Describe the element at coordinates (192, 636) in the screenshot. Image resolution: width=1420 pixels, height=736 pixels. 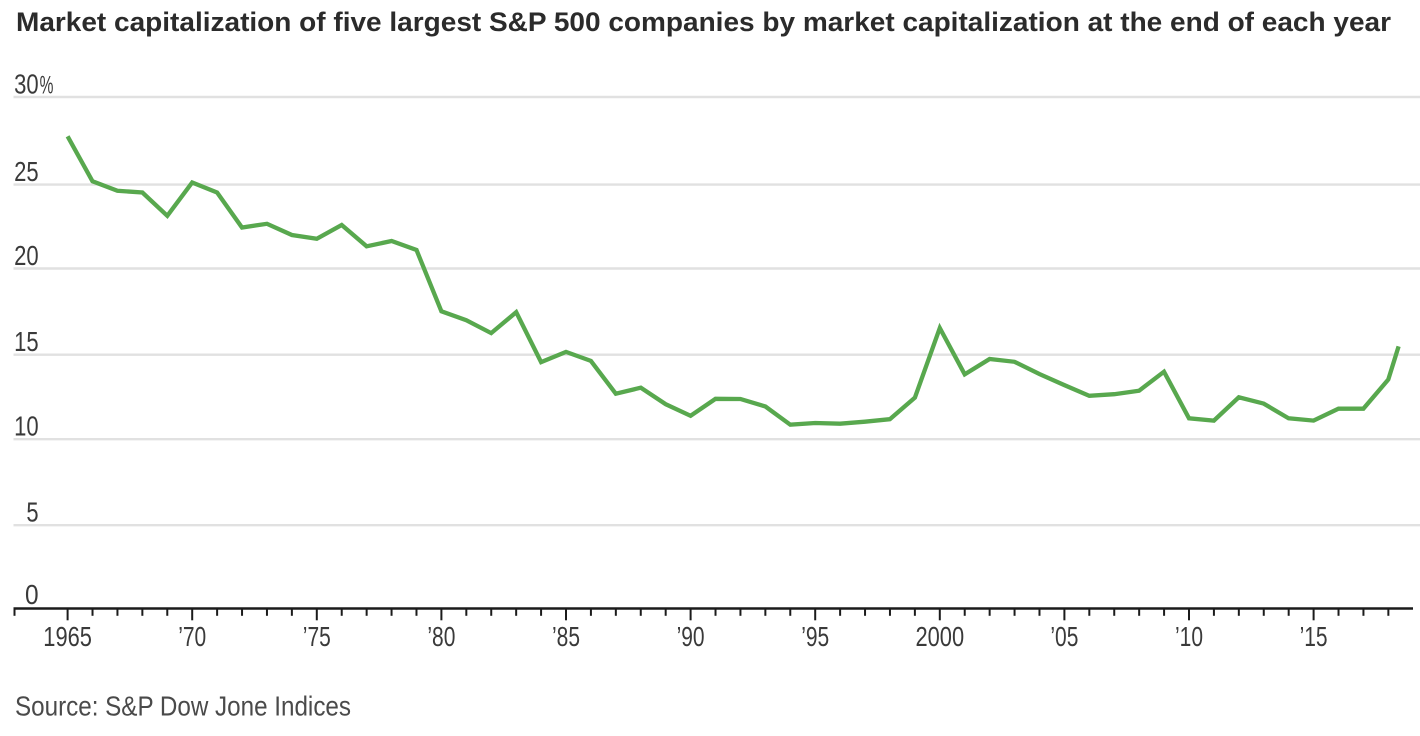
I see `svg-text: ’70` at that location.